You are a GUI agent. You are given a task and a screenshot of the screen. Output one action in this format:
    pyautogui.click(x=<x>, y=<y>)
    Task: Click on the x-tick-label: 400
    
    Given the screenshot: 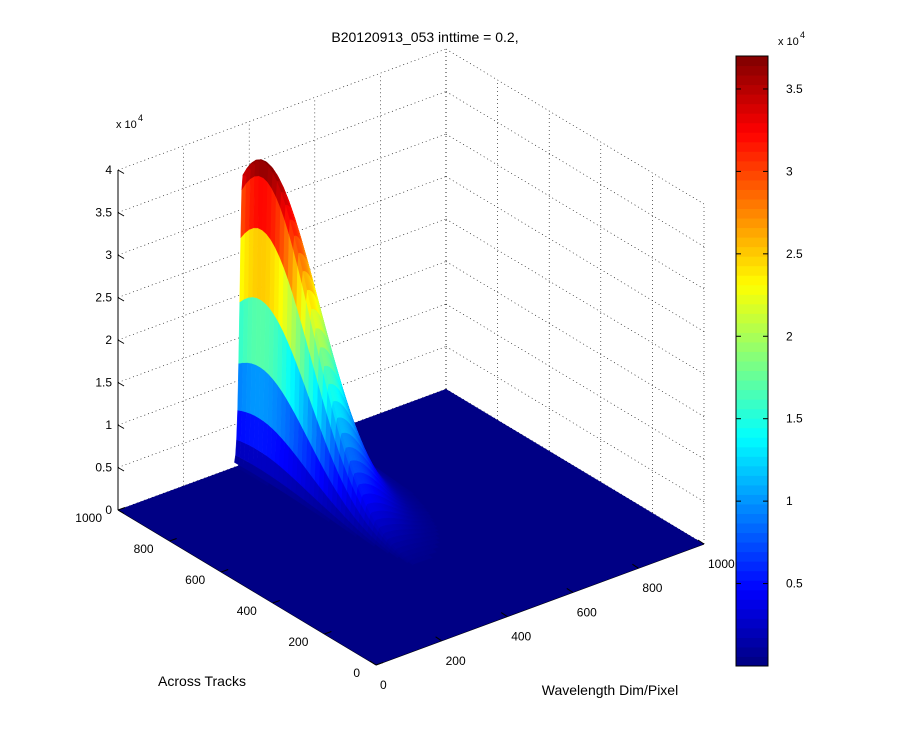 What is the action you would take?
    pyautogui.click(x=521, y=637)
    